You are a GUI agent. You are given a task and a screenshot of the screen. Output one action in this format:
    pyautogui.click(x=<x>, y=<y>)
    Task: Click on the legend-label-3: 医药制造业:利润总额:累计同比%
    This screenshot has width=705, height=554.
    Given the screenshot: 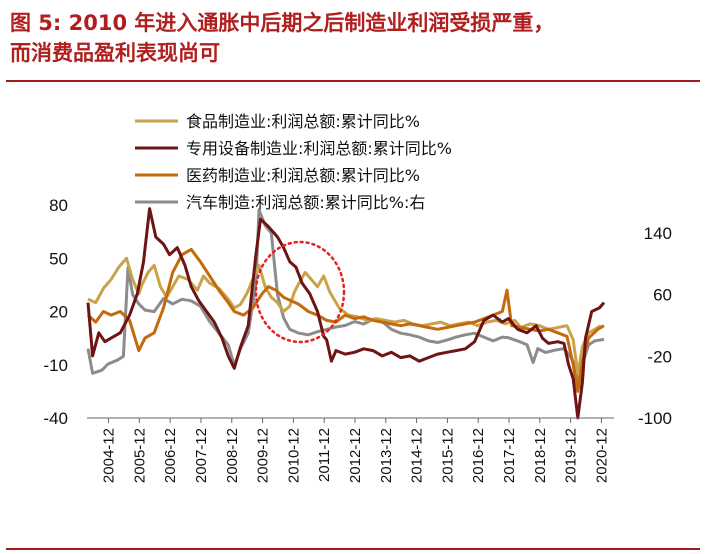 What is the action you would take?
    pyautogui.click(x=303, y=175)
    